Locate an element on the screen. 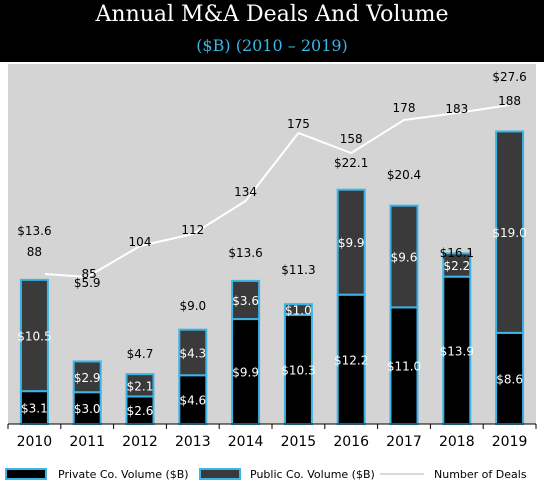  chart-subtitle: ($B) (2010 – 2019) is located at coordinates (272, 45).